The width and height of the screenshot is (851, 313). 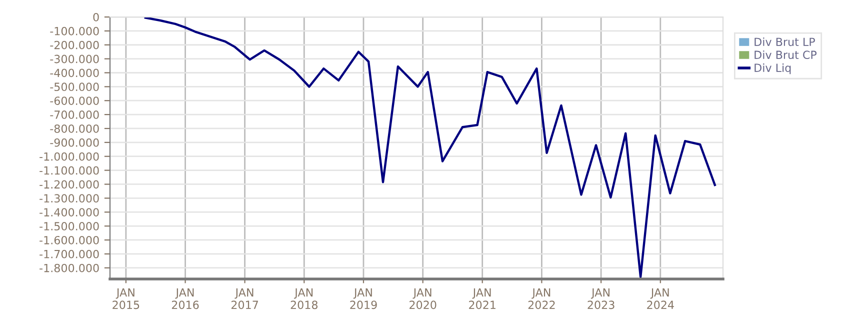 I want to click on y-tick-label: -1.000.000, so click(x=69, y=156).